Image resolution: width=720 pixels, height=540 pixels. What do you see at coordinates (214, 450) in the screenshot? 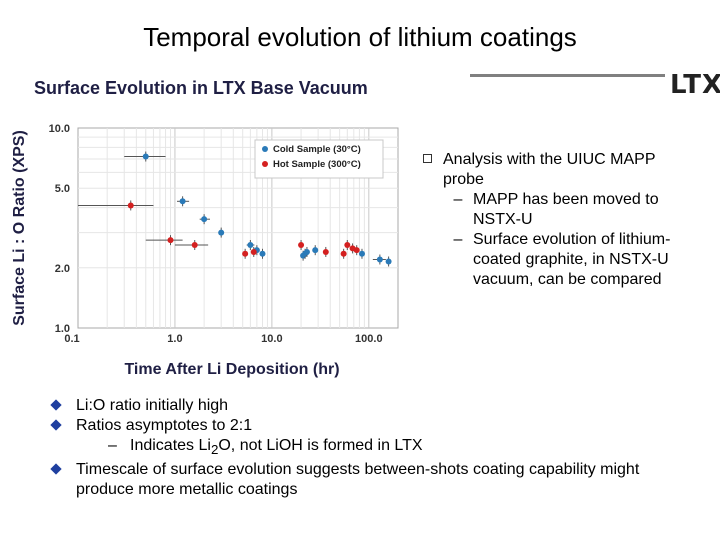
I see `subscript-two: 2` at bounding box center [214, 450].